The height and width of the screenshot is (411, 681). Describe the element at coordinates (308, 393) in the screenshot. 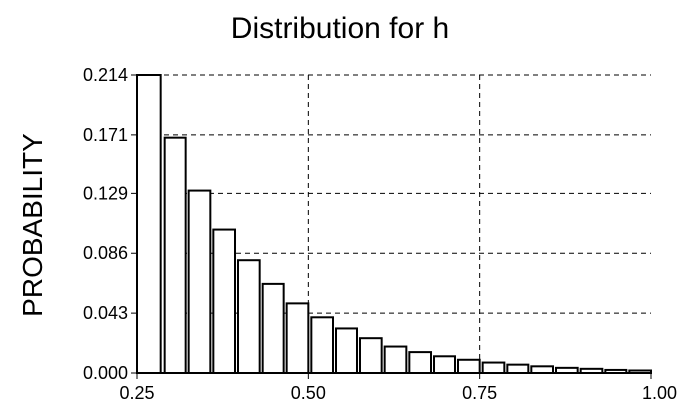

I see `x-tick-label: 0.50` at that location.